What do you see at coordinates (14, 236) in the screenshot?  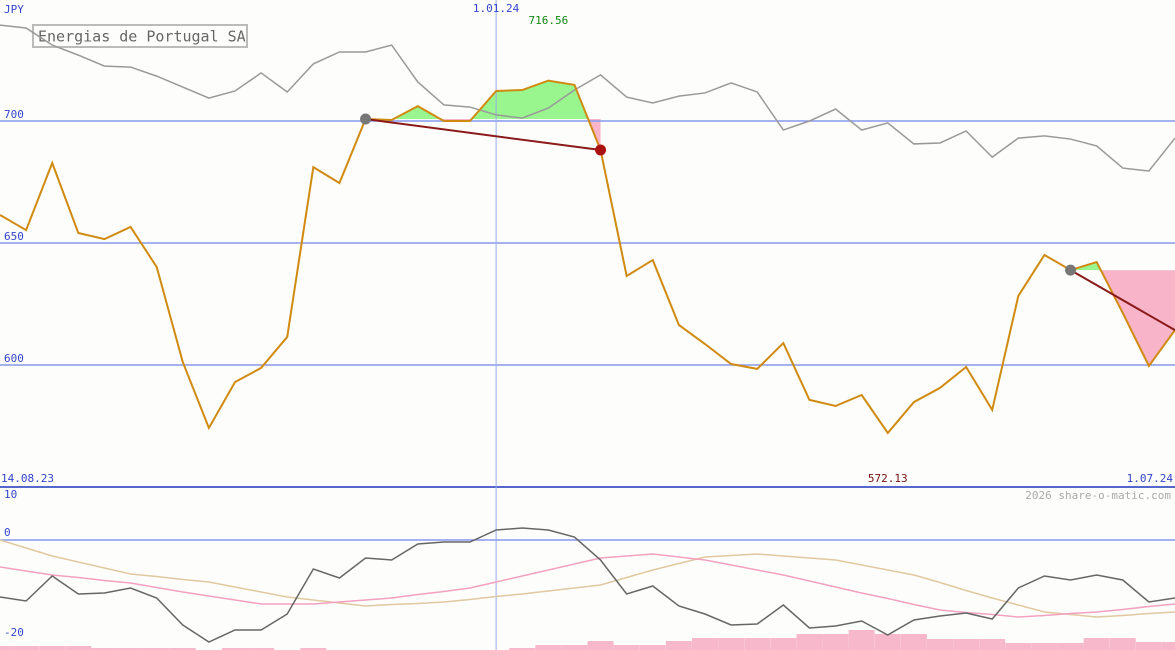 I see `y-tick-label: 650` at bounding box center [14, 236].